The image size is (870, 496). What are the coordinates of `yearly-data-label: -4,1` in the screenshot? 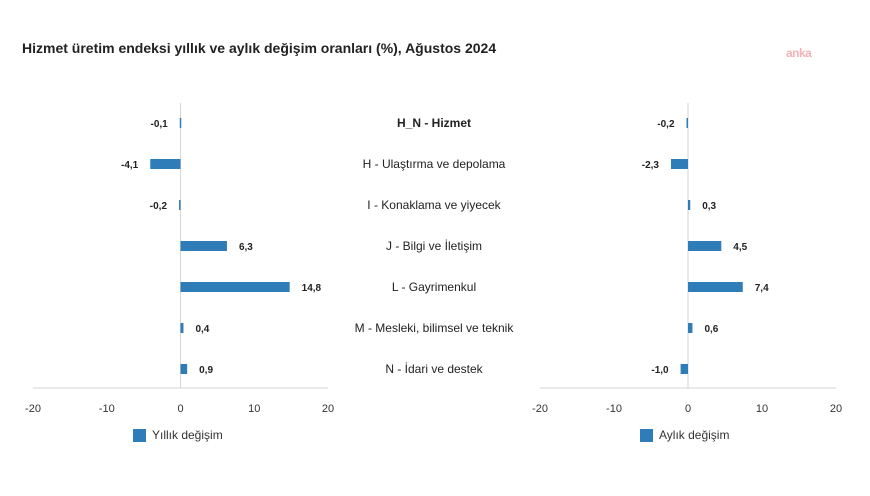 It's located at (130, 165).